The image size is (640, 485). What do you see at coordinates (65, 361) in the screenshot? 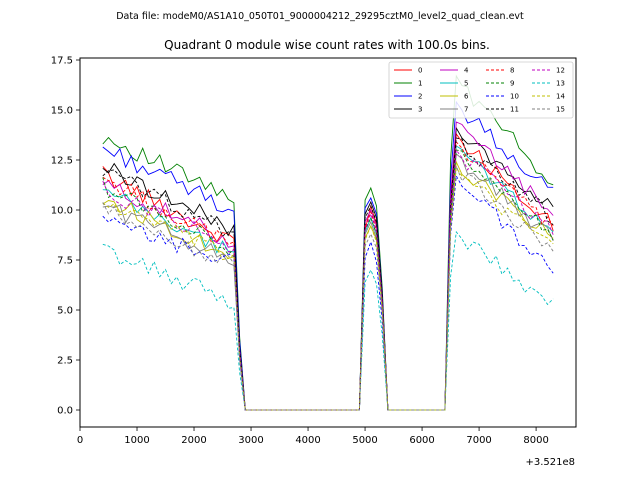
I see `y-tick-label: 2.5` at bounding box center [65, 361].